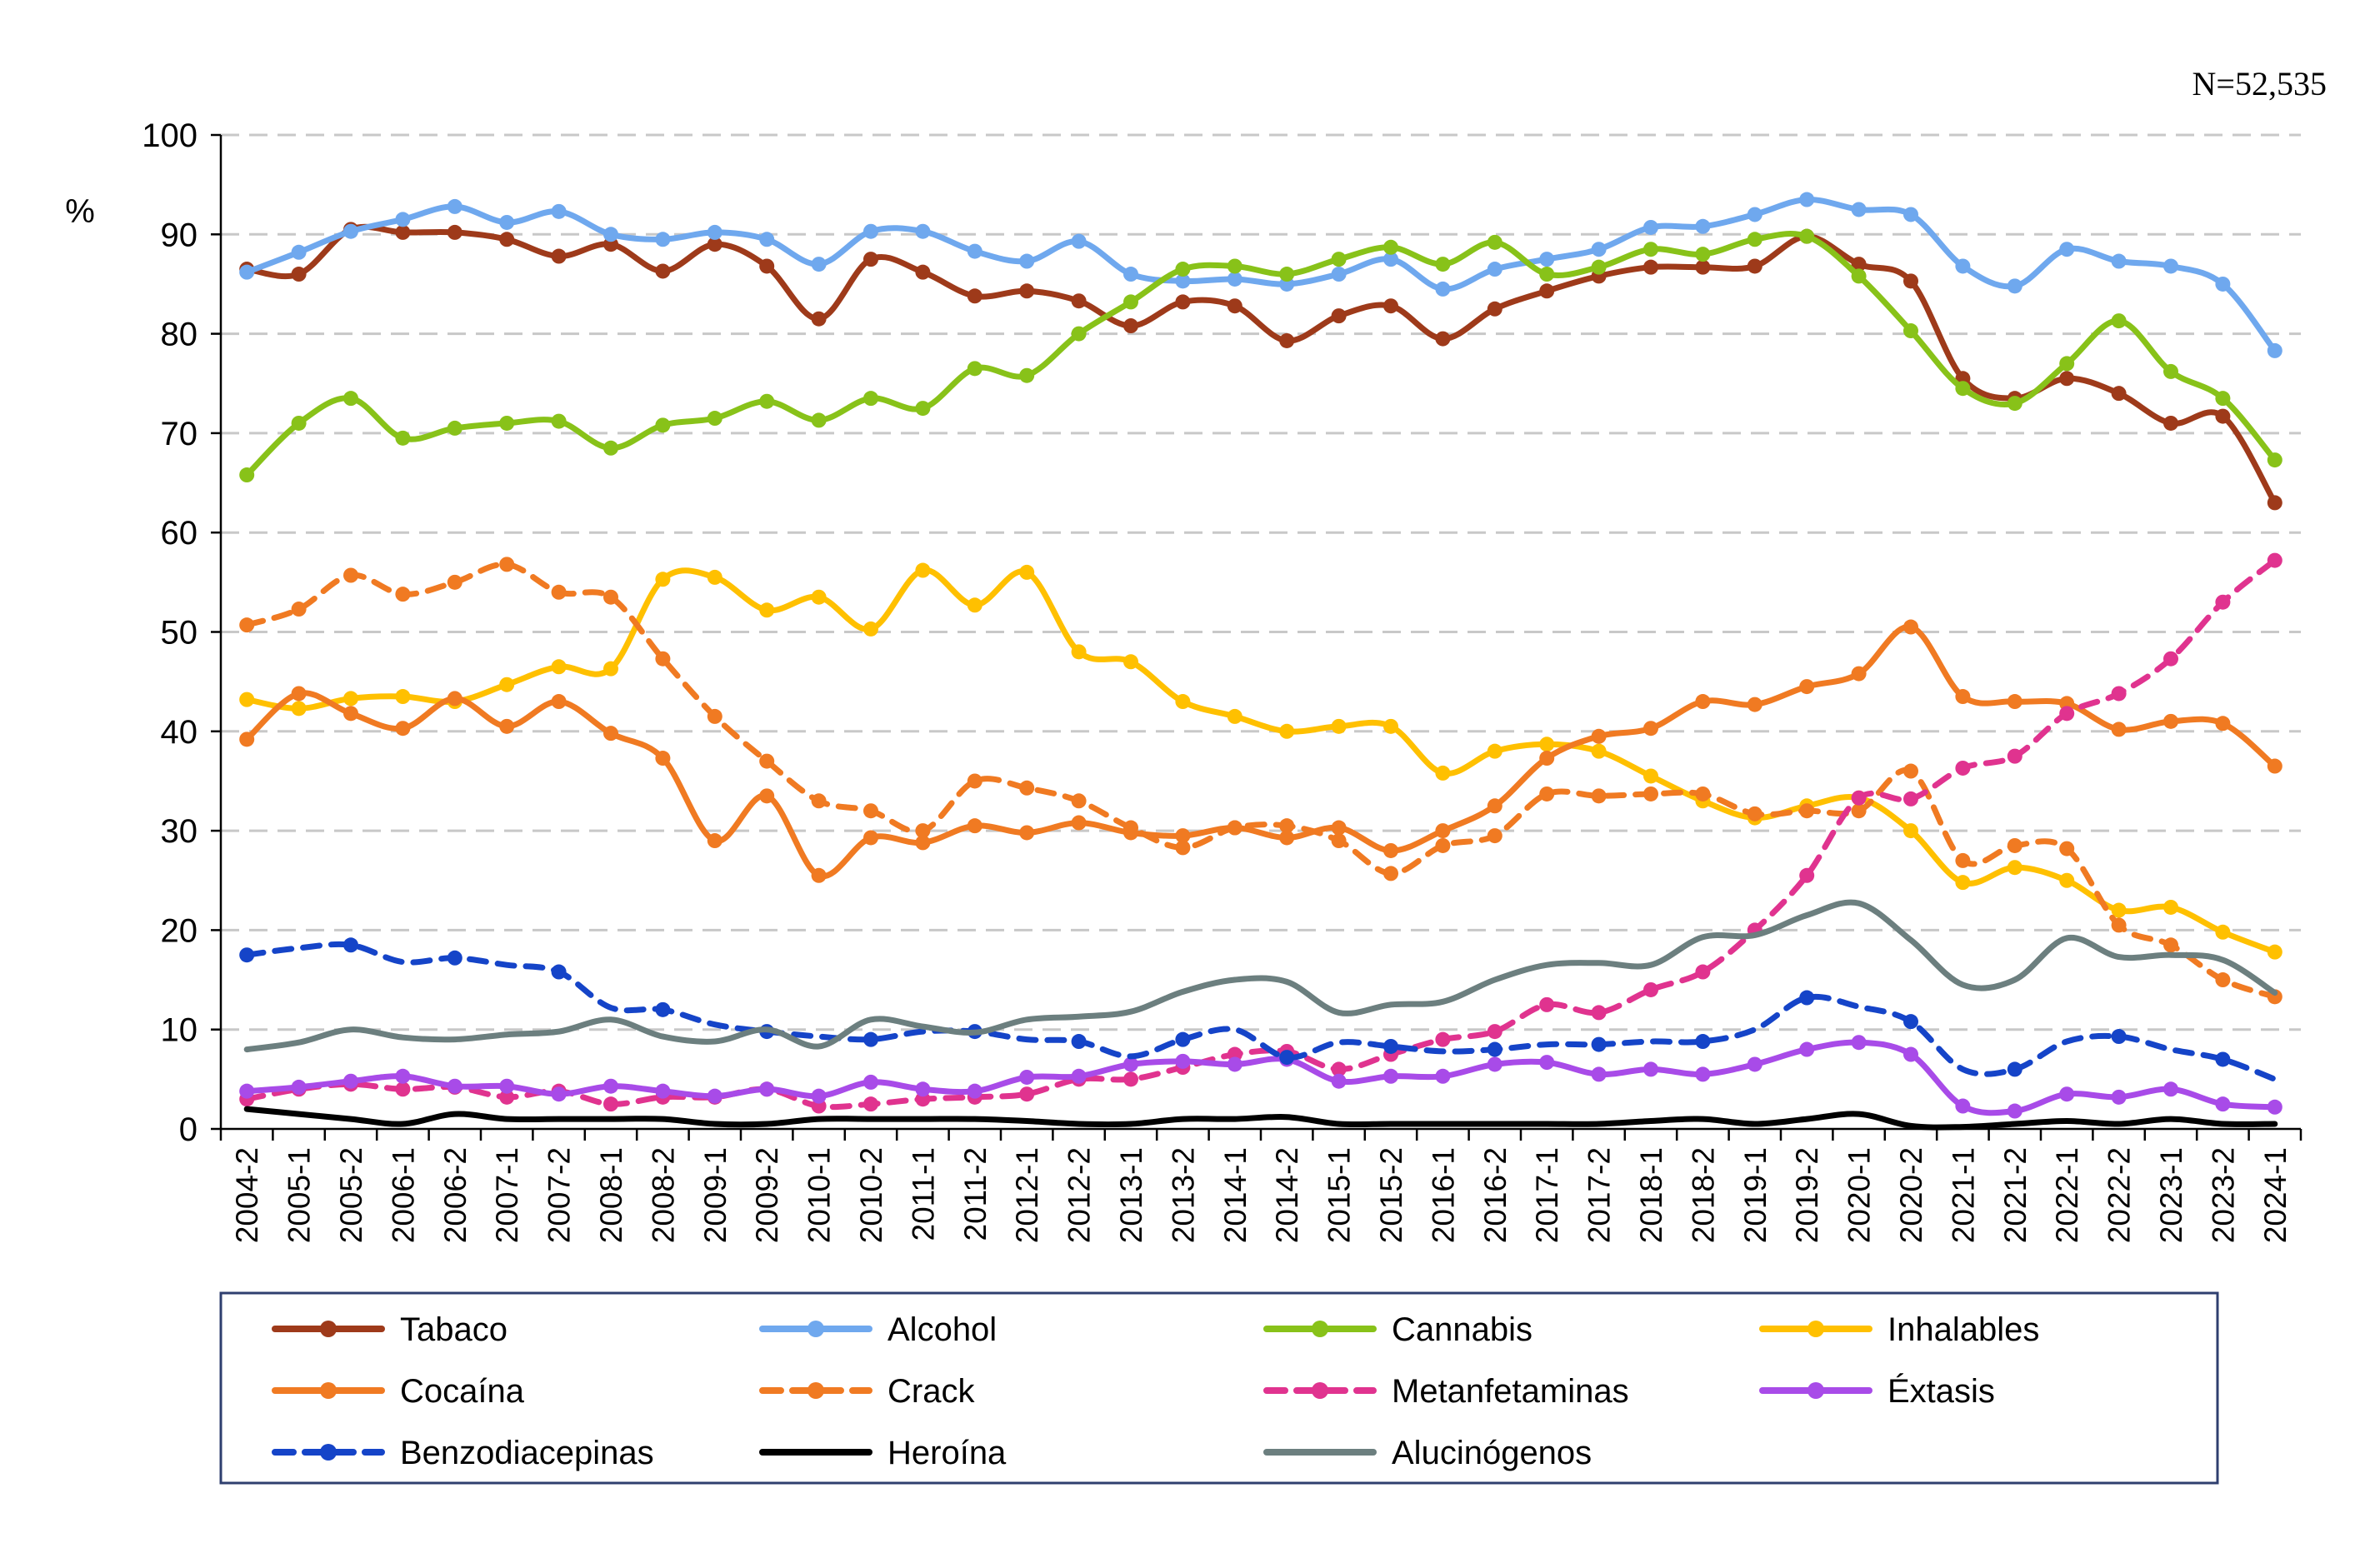  What do you see at coordinates (2259, 83) in the screenshot?
I see `sample-size-note: N=52,535` at bounding box center [2259, 83].